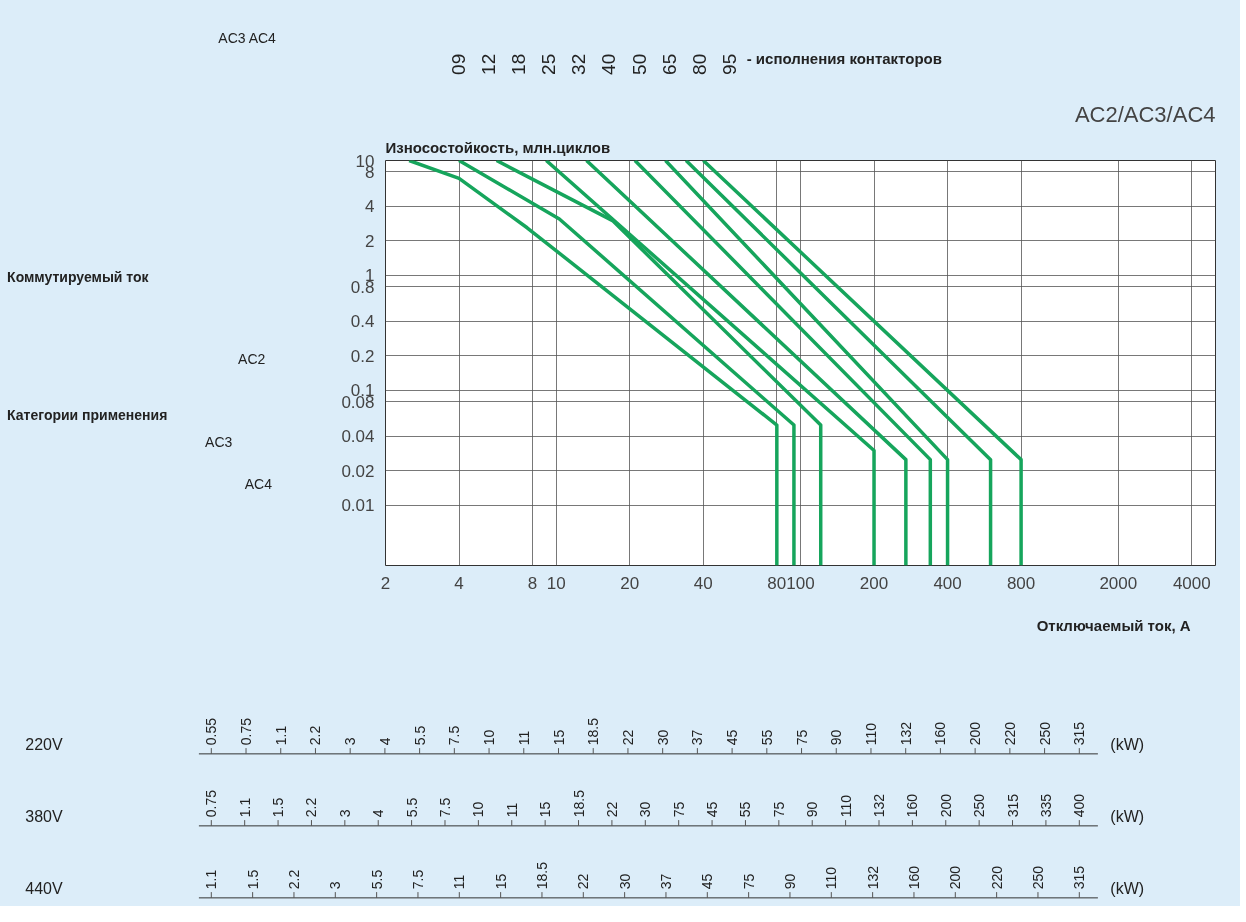 The image size is (1246, 922). Describe the element at coordinates (669, 64) in the screenshot. I see `text: 65` at that location.